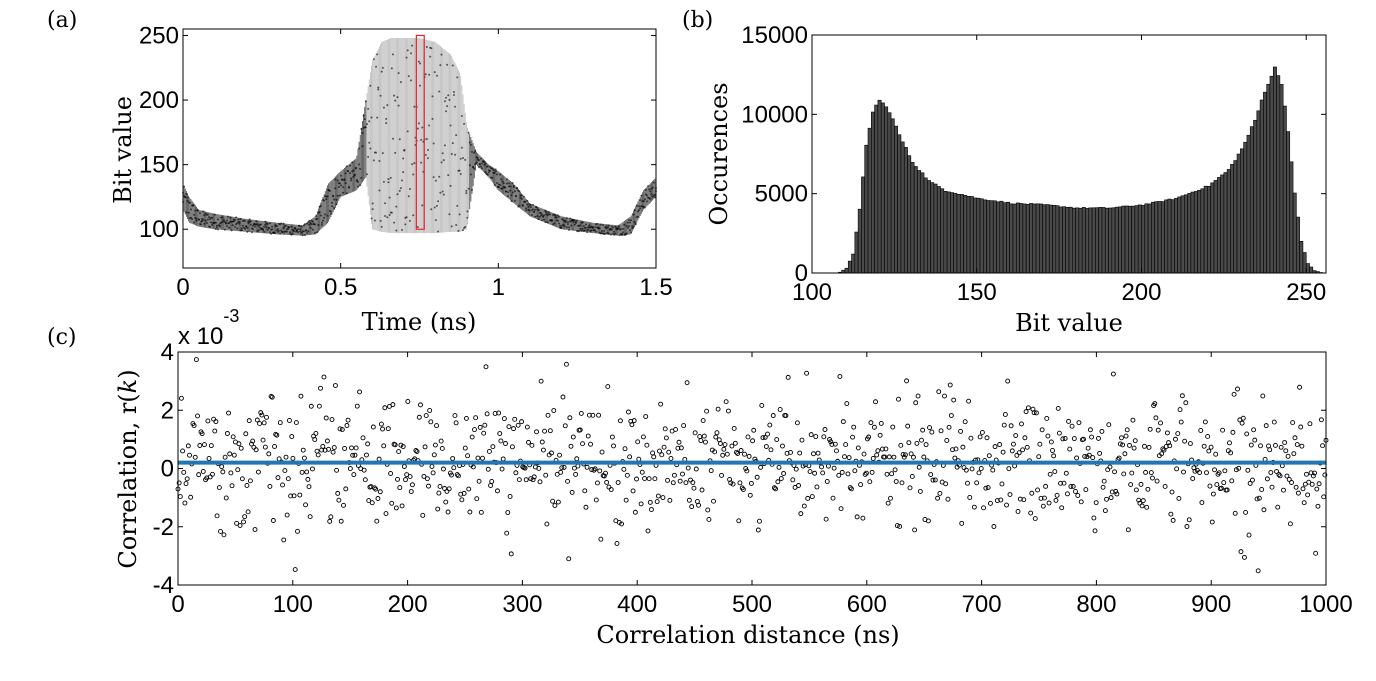  Describe the element at coordinates (293, 604) in the screenshot. I see `panel-c-x-tick-label: 100` at that location.